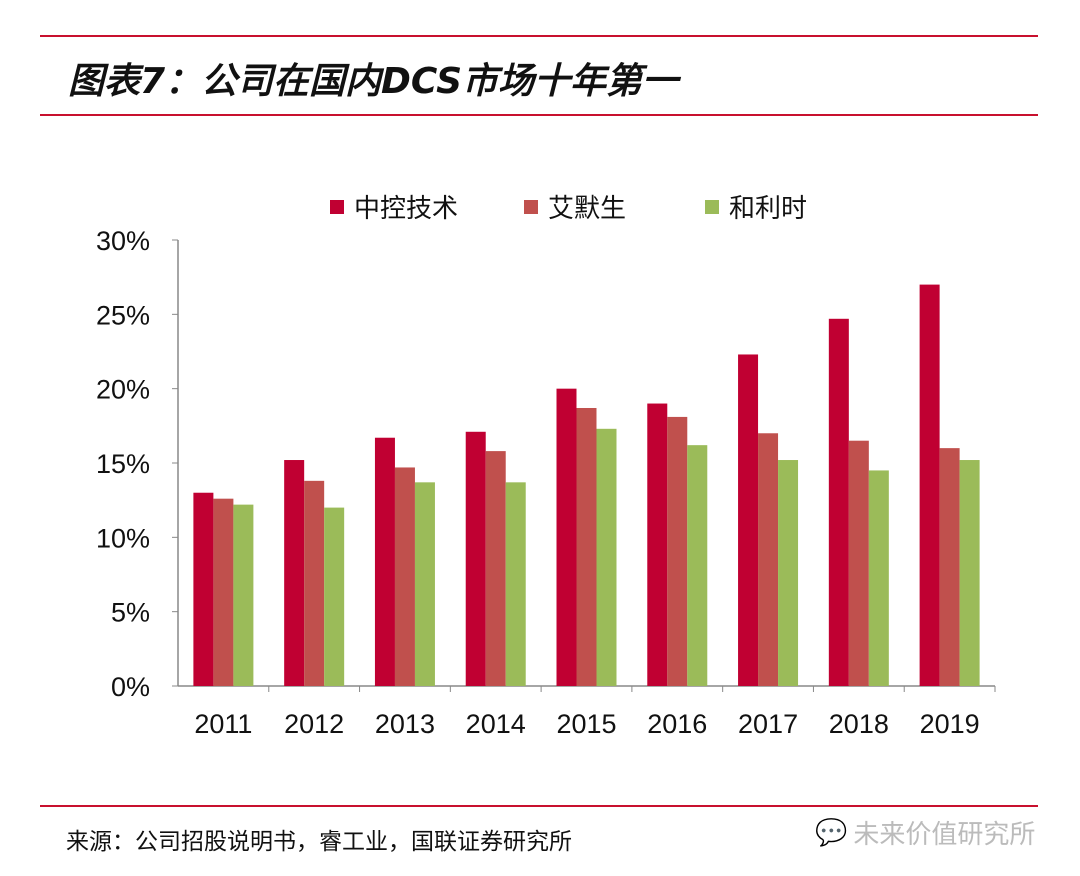 Image resolution: width=1080 pixels, height=876 pixels. What do you see at coordinates (677, 724) in the screenshot?
I see `x-tick-label: 2016` at bounding box center [677, 724].